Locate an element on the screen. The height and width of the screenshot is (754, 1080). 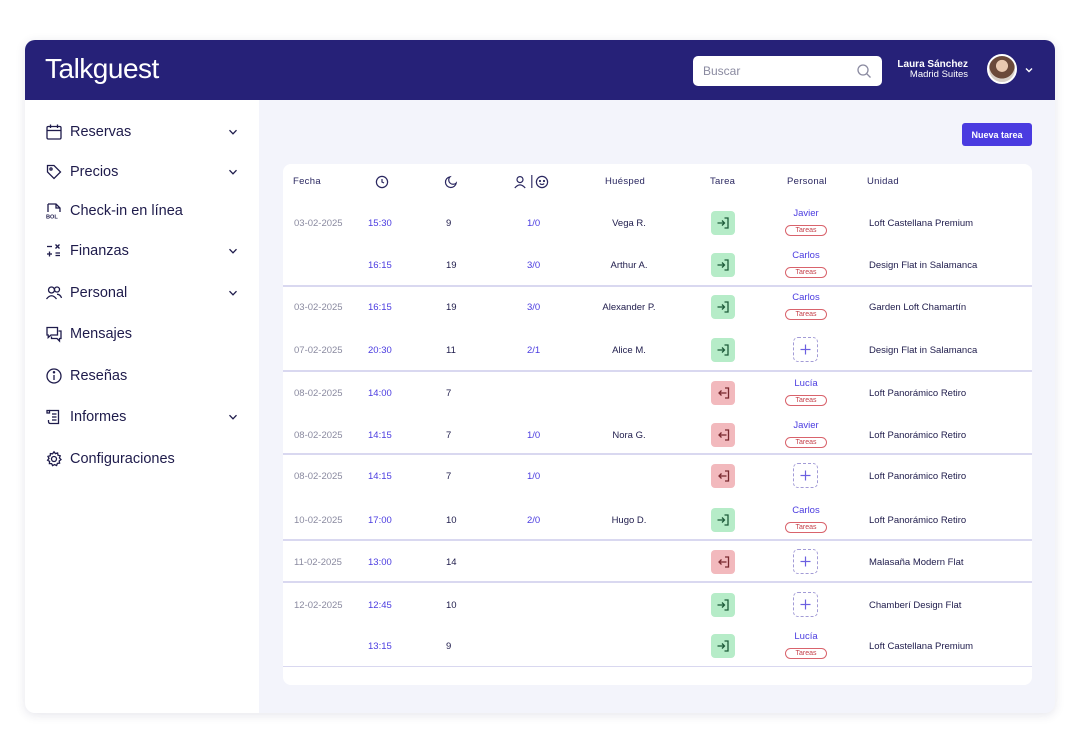
sidebar-item-finanzas: Finanzas is located at coordinates (145, 251).